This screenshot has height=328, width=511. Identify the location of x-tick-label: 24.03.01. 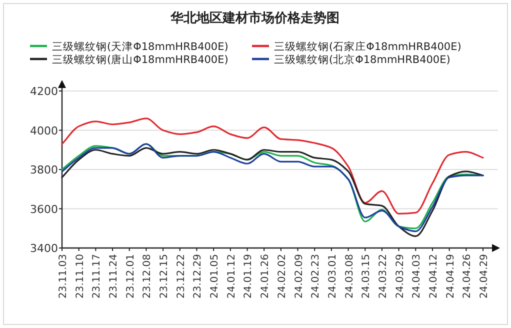
(332, 276).